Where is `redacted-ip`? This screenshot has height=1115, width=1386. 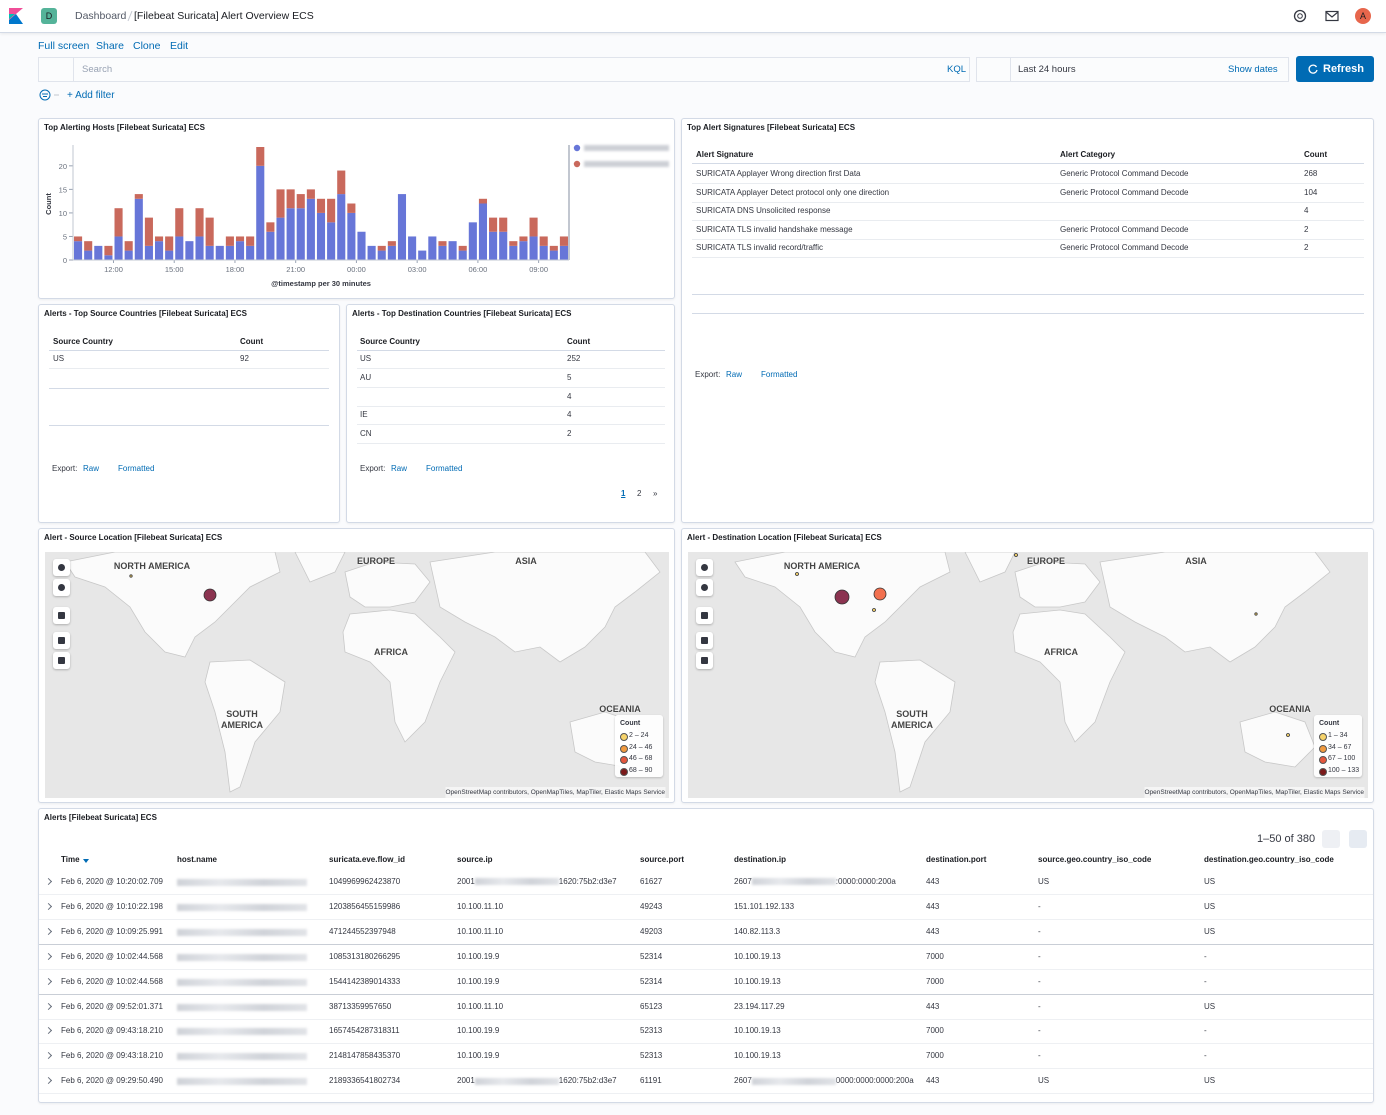 redacted-ip is located at coordinates (793, 1081).